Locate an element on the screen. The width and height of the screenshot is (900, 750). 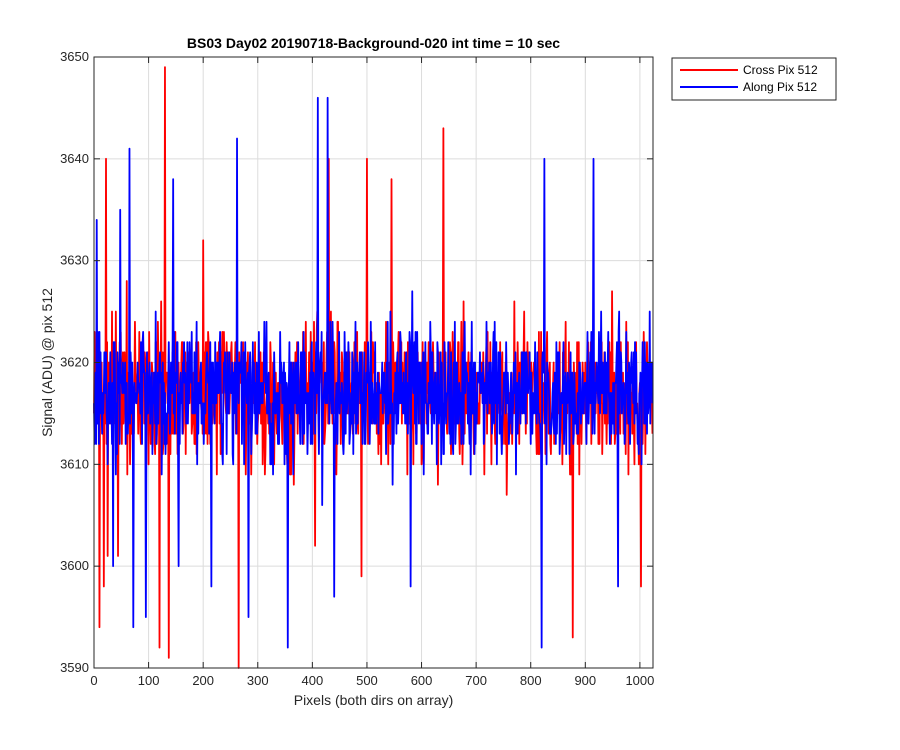
x-tick-label: 600 is located at coordinates (422, 680).